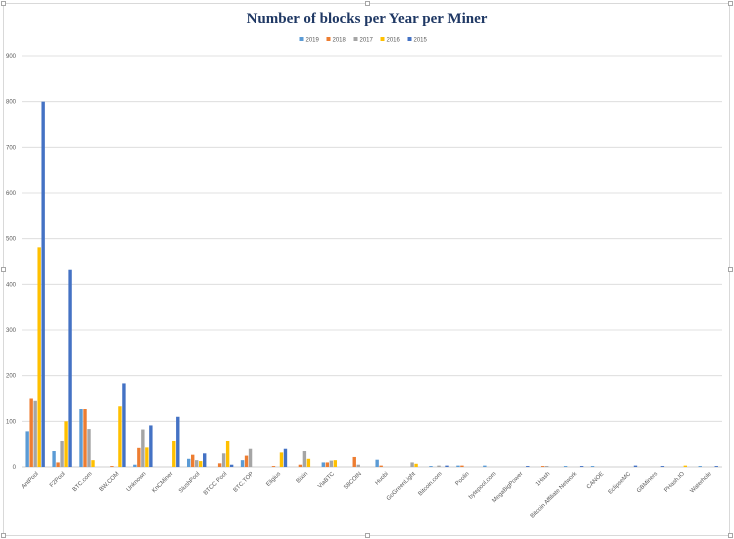 The height and width of the screenshot is (539, 734). I want to click on resize-handle-top-right, so click(730, 3).